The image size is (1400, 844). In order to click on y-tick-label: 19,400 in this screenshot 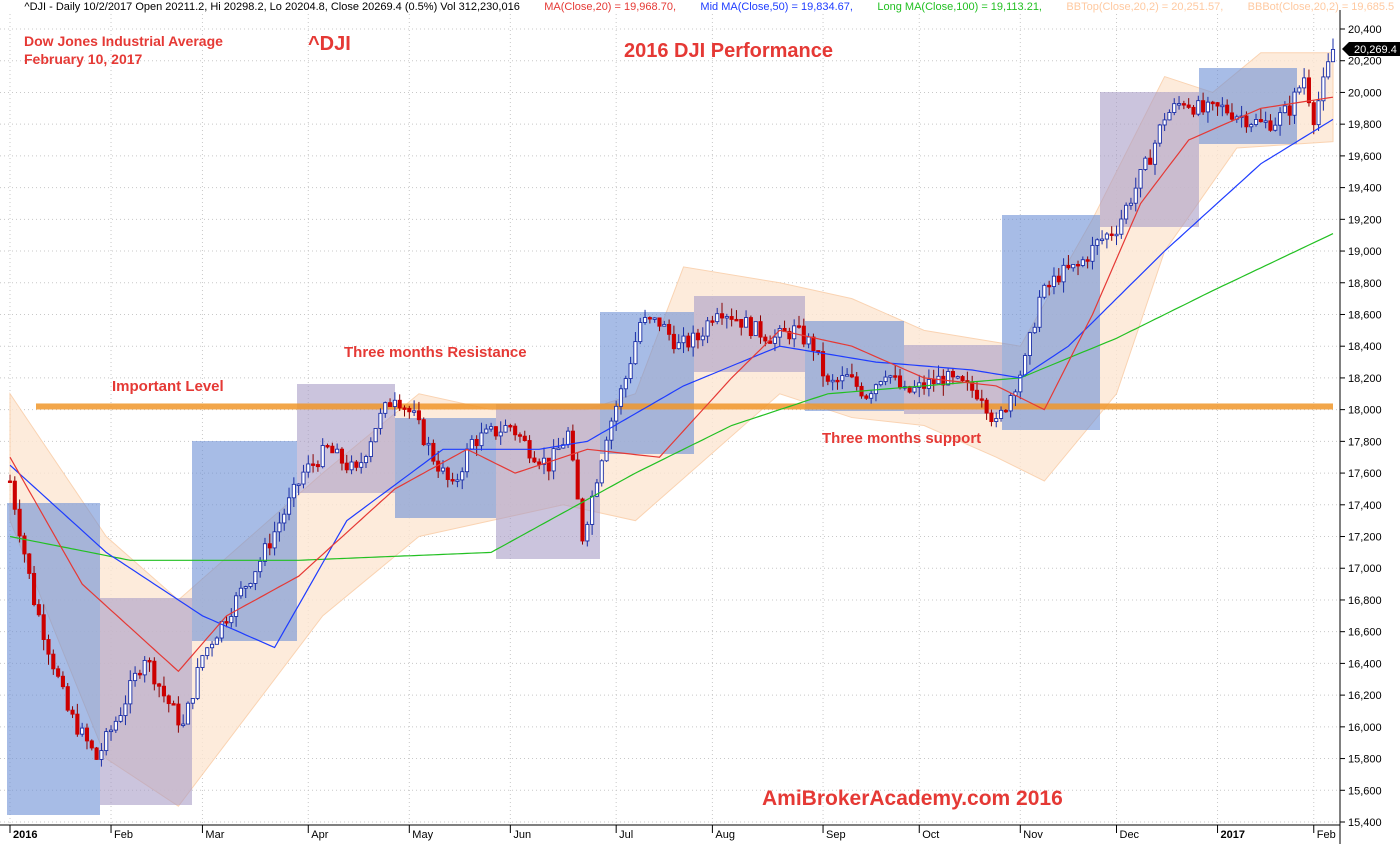, I will do `click(1365, 189)`.